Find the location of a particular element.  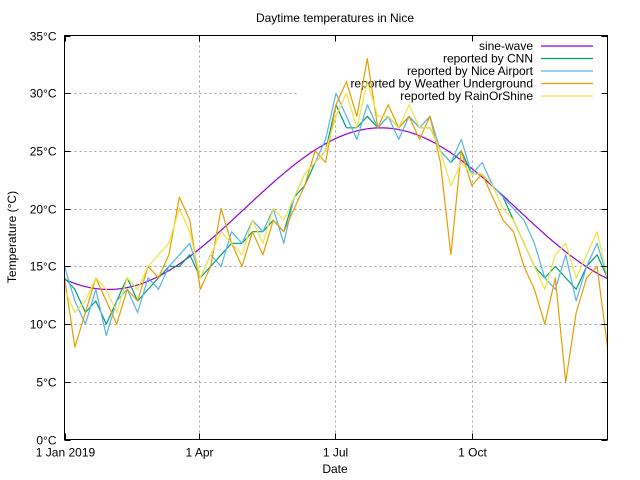

legend-label: reported by RainOrShine is located at coordinates (466, 96).